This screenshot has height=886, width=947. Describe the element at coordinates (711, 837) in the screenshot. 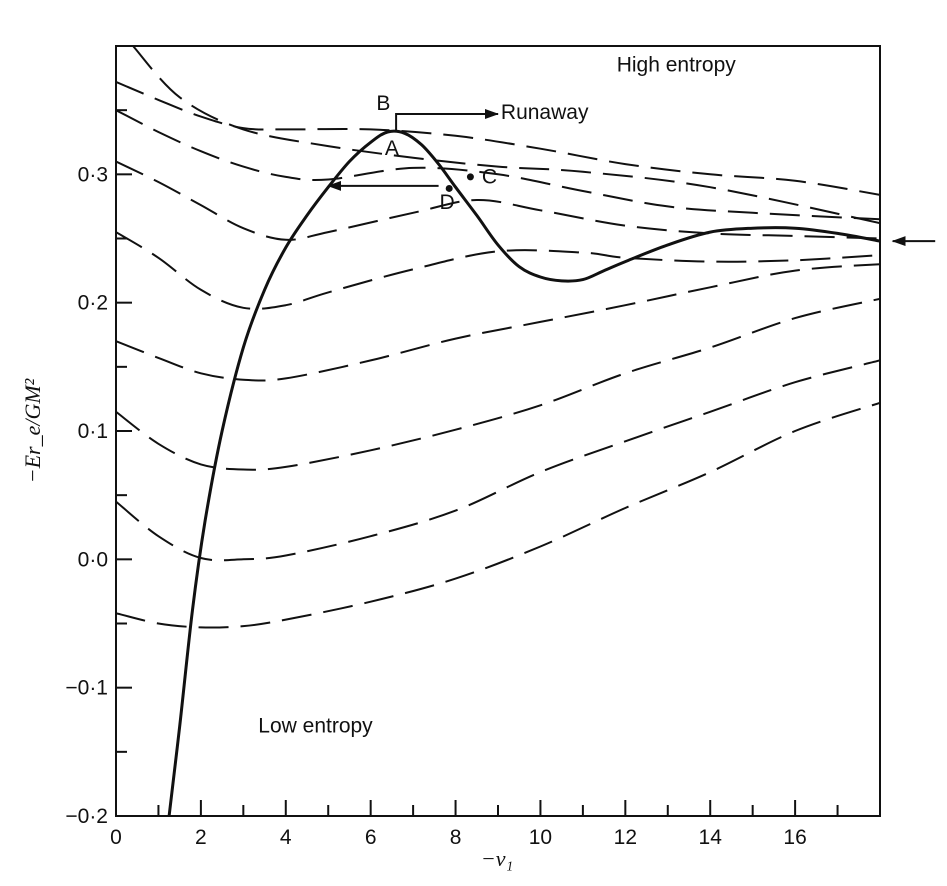

I see `x-tick-label: 14` at that location.